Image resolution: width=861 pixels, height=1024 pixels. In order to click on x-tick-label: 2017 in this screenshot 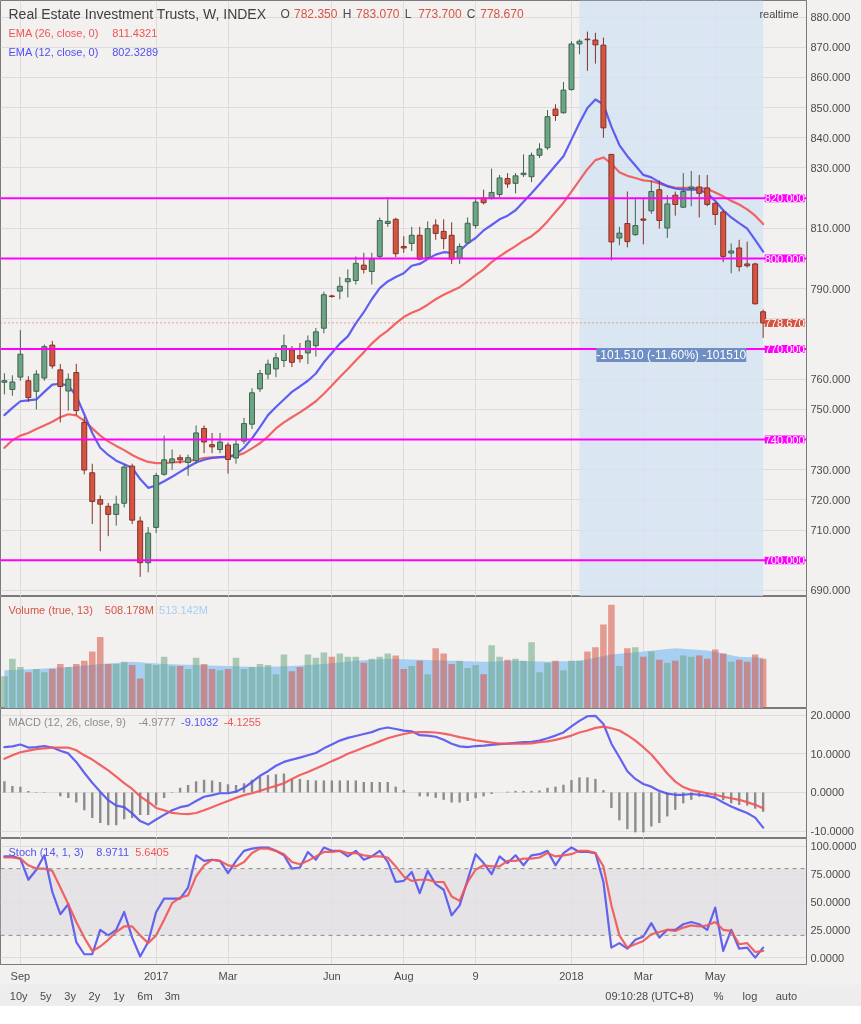, I will do `click(156, 975)`.